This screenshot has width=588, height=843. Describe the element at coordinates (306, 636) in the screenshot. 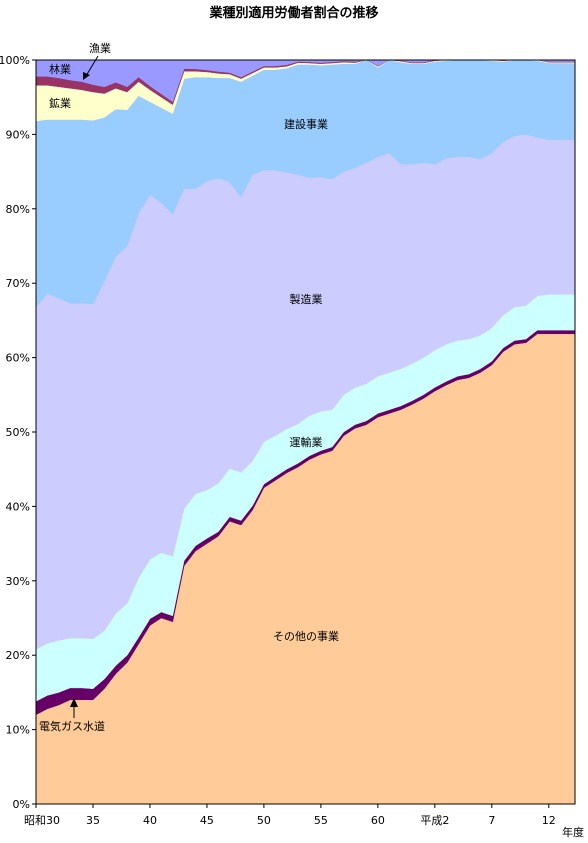

I see `label-other: その他の事業` at that location.